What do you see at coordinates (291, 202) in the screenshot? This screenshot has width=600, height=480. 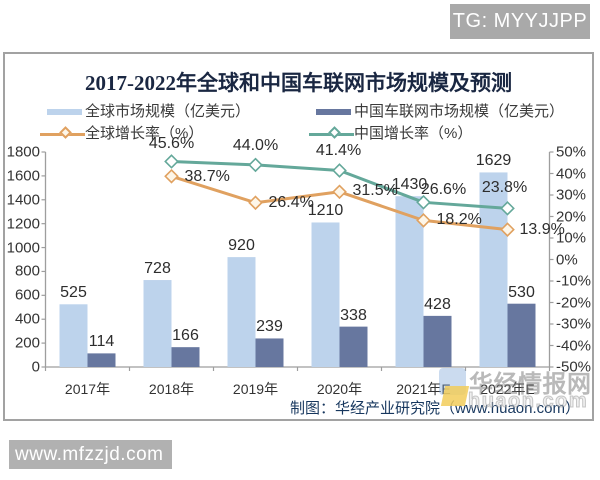 I see `line-value-label: 26.4%` at bounding box center [291, 202].